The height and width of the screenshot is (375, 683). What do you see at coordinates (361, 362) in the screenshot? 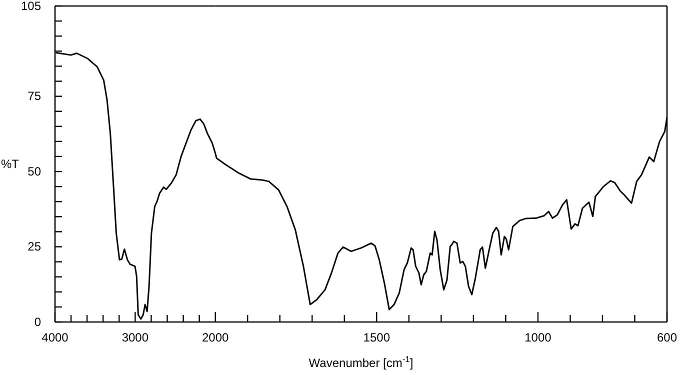
I see `x-axis-title: Wavenumber [cm$^{-1}$]` at bounding box center [361, 362].